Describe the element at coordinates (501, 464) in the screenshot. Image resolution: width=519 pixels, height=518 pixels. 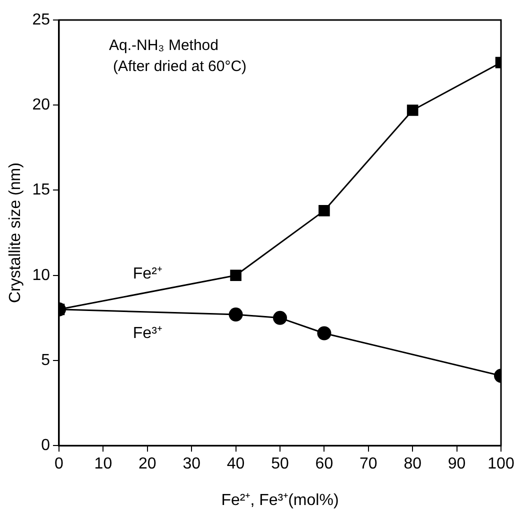
I see `x-tick-label: 100` at that location.